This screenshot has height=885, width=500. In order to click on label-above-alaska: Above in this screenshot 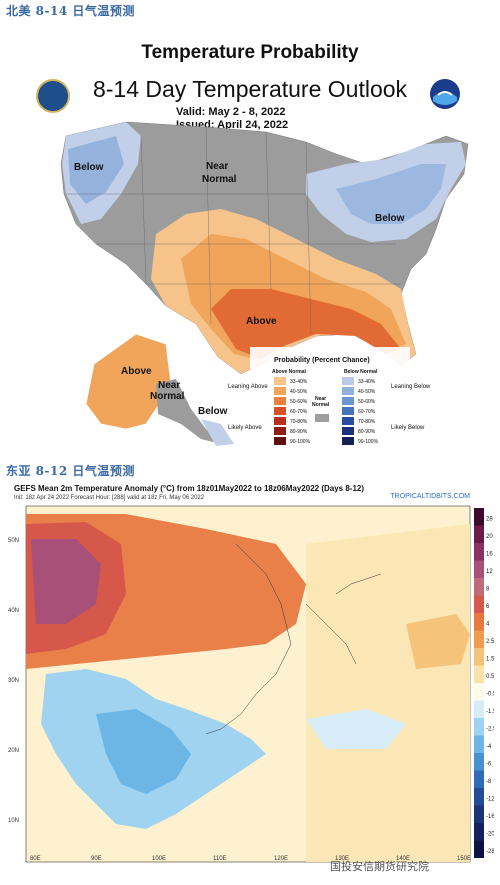, I will do `click(136, 371)`.